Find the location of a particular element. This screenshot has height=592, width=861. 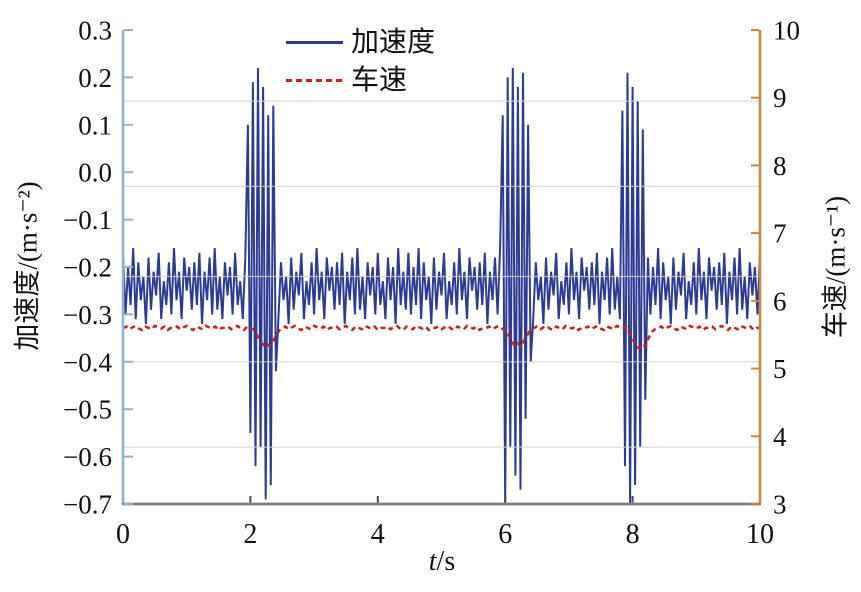

left-tick-label: −0.6 is located at coordinates (87, 457).